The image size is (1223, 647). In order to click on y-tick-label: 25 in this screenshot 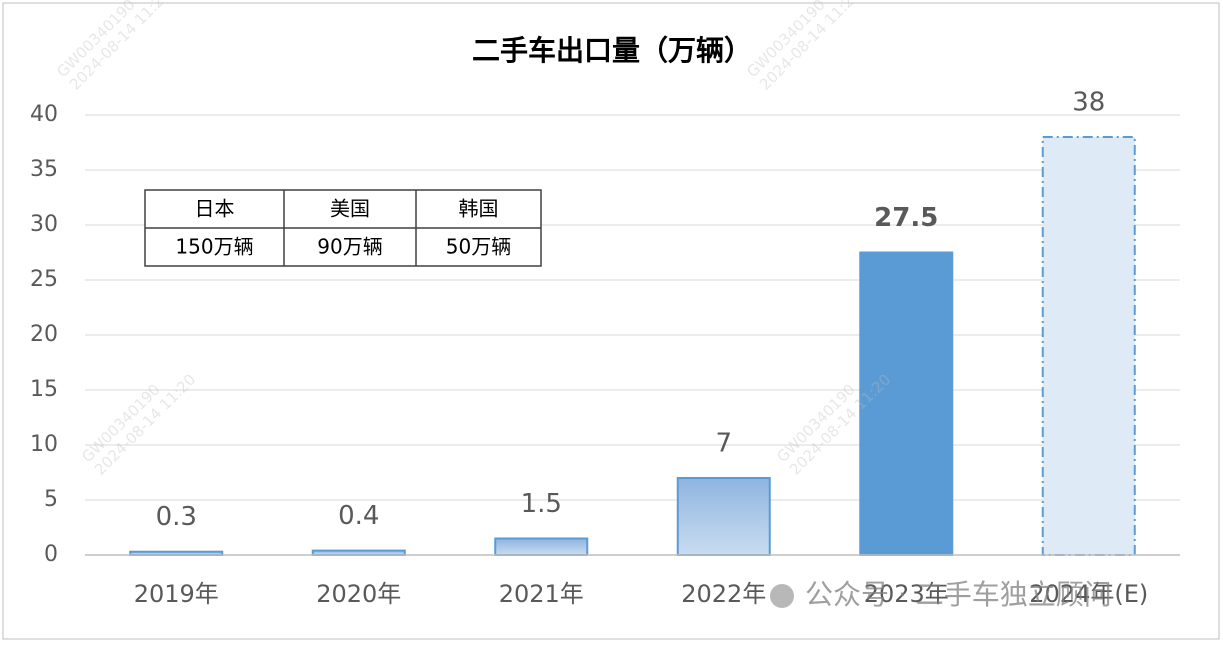, I will do `click(44, 279)`.